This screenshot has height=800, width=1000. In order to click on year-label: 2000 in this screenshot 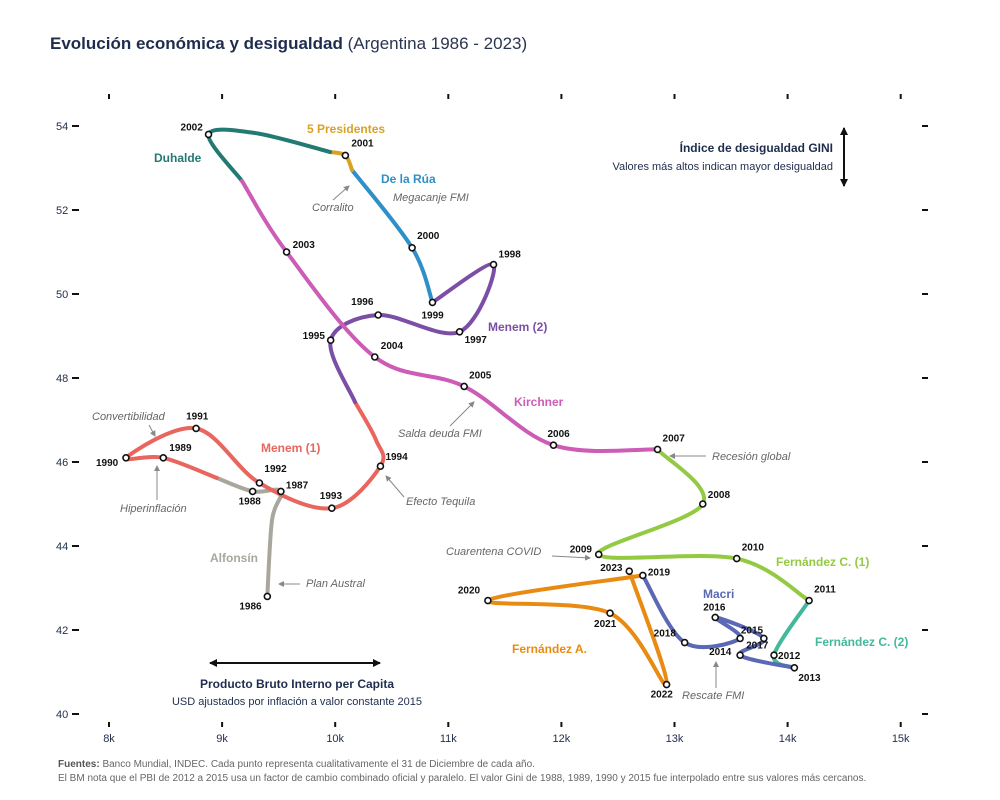, I will do `click(428, 236)`.